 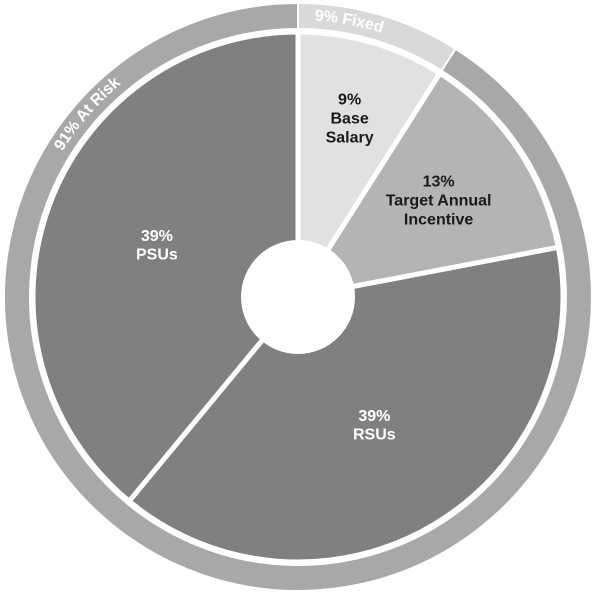 What do you see at coordinates (438, 220) in the screenshot?
I see `category-line: Incentive` at bounding box center [438, 220].